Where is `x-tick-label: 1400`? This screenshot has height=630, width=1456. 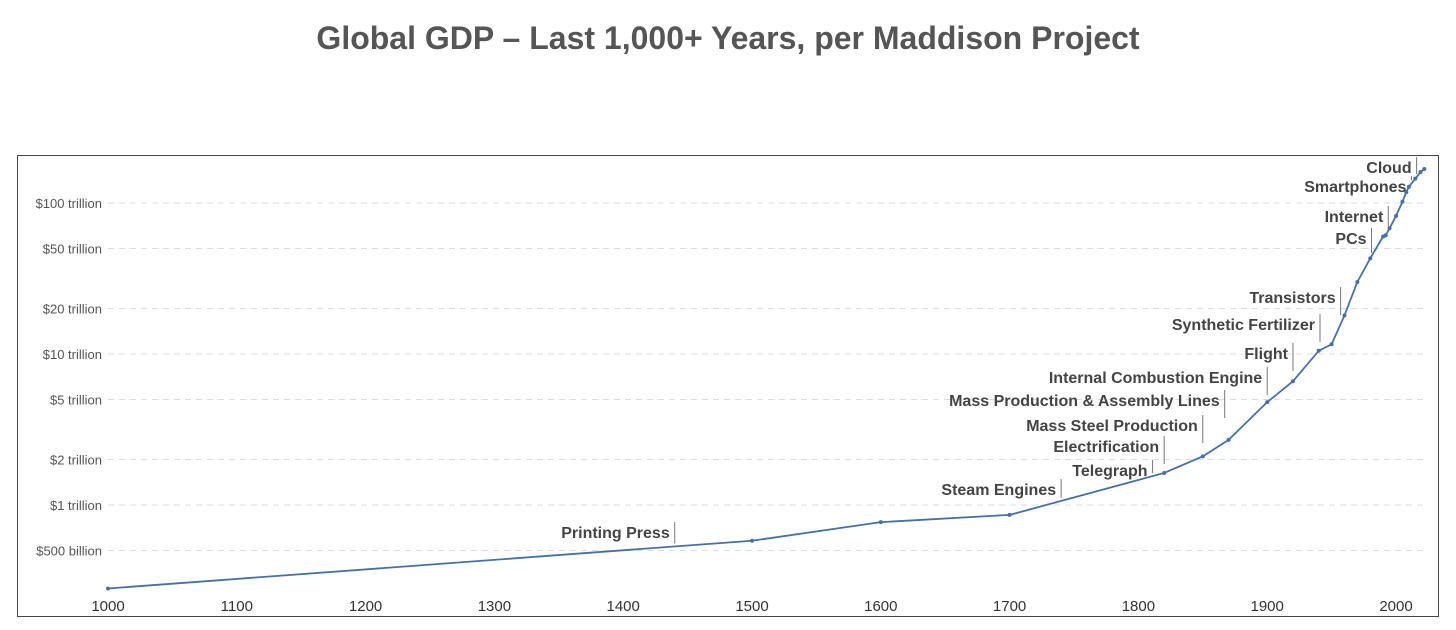
x-tick-label: 1400 is located at coordinates (623, 606).